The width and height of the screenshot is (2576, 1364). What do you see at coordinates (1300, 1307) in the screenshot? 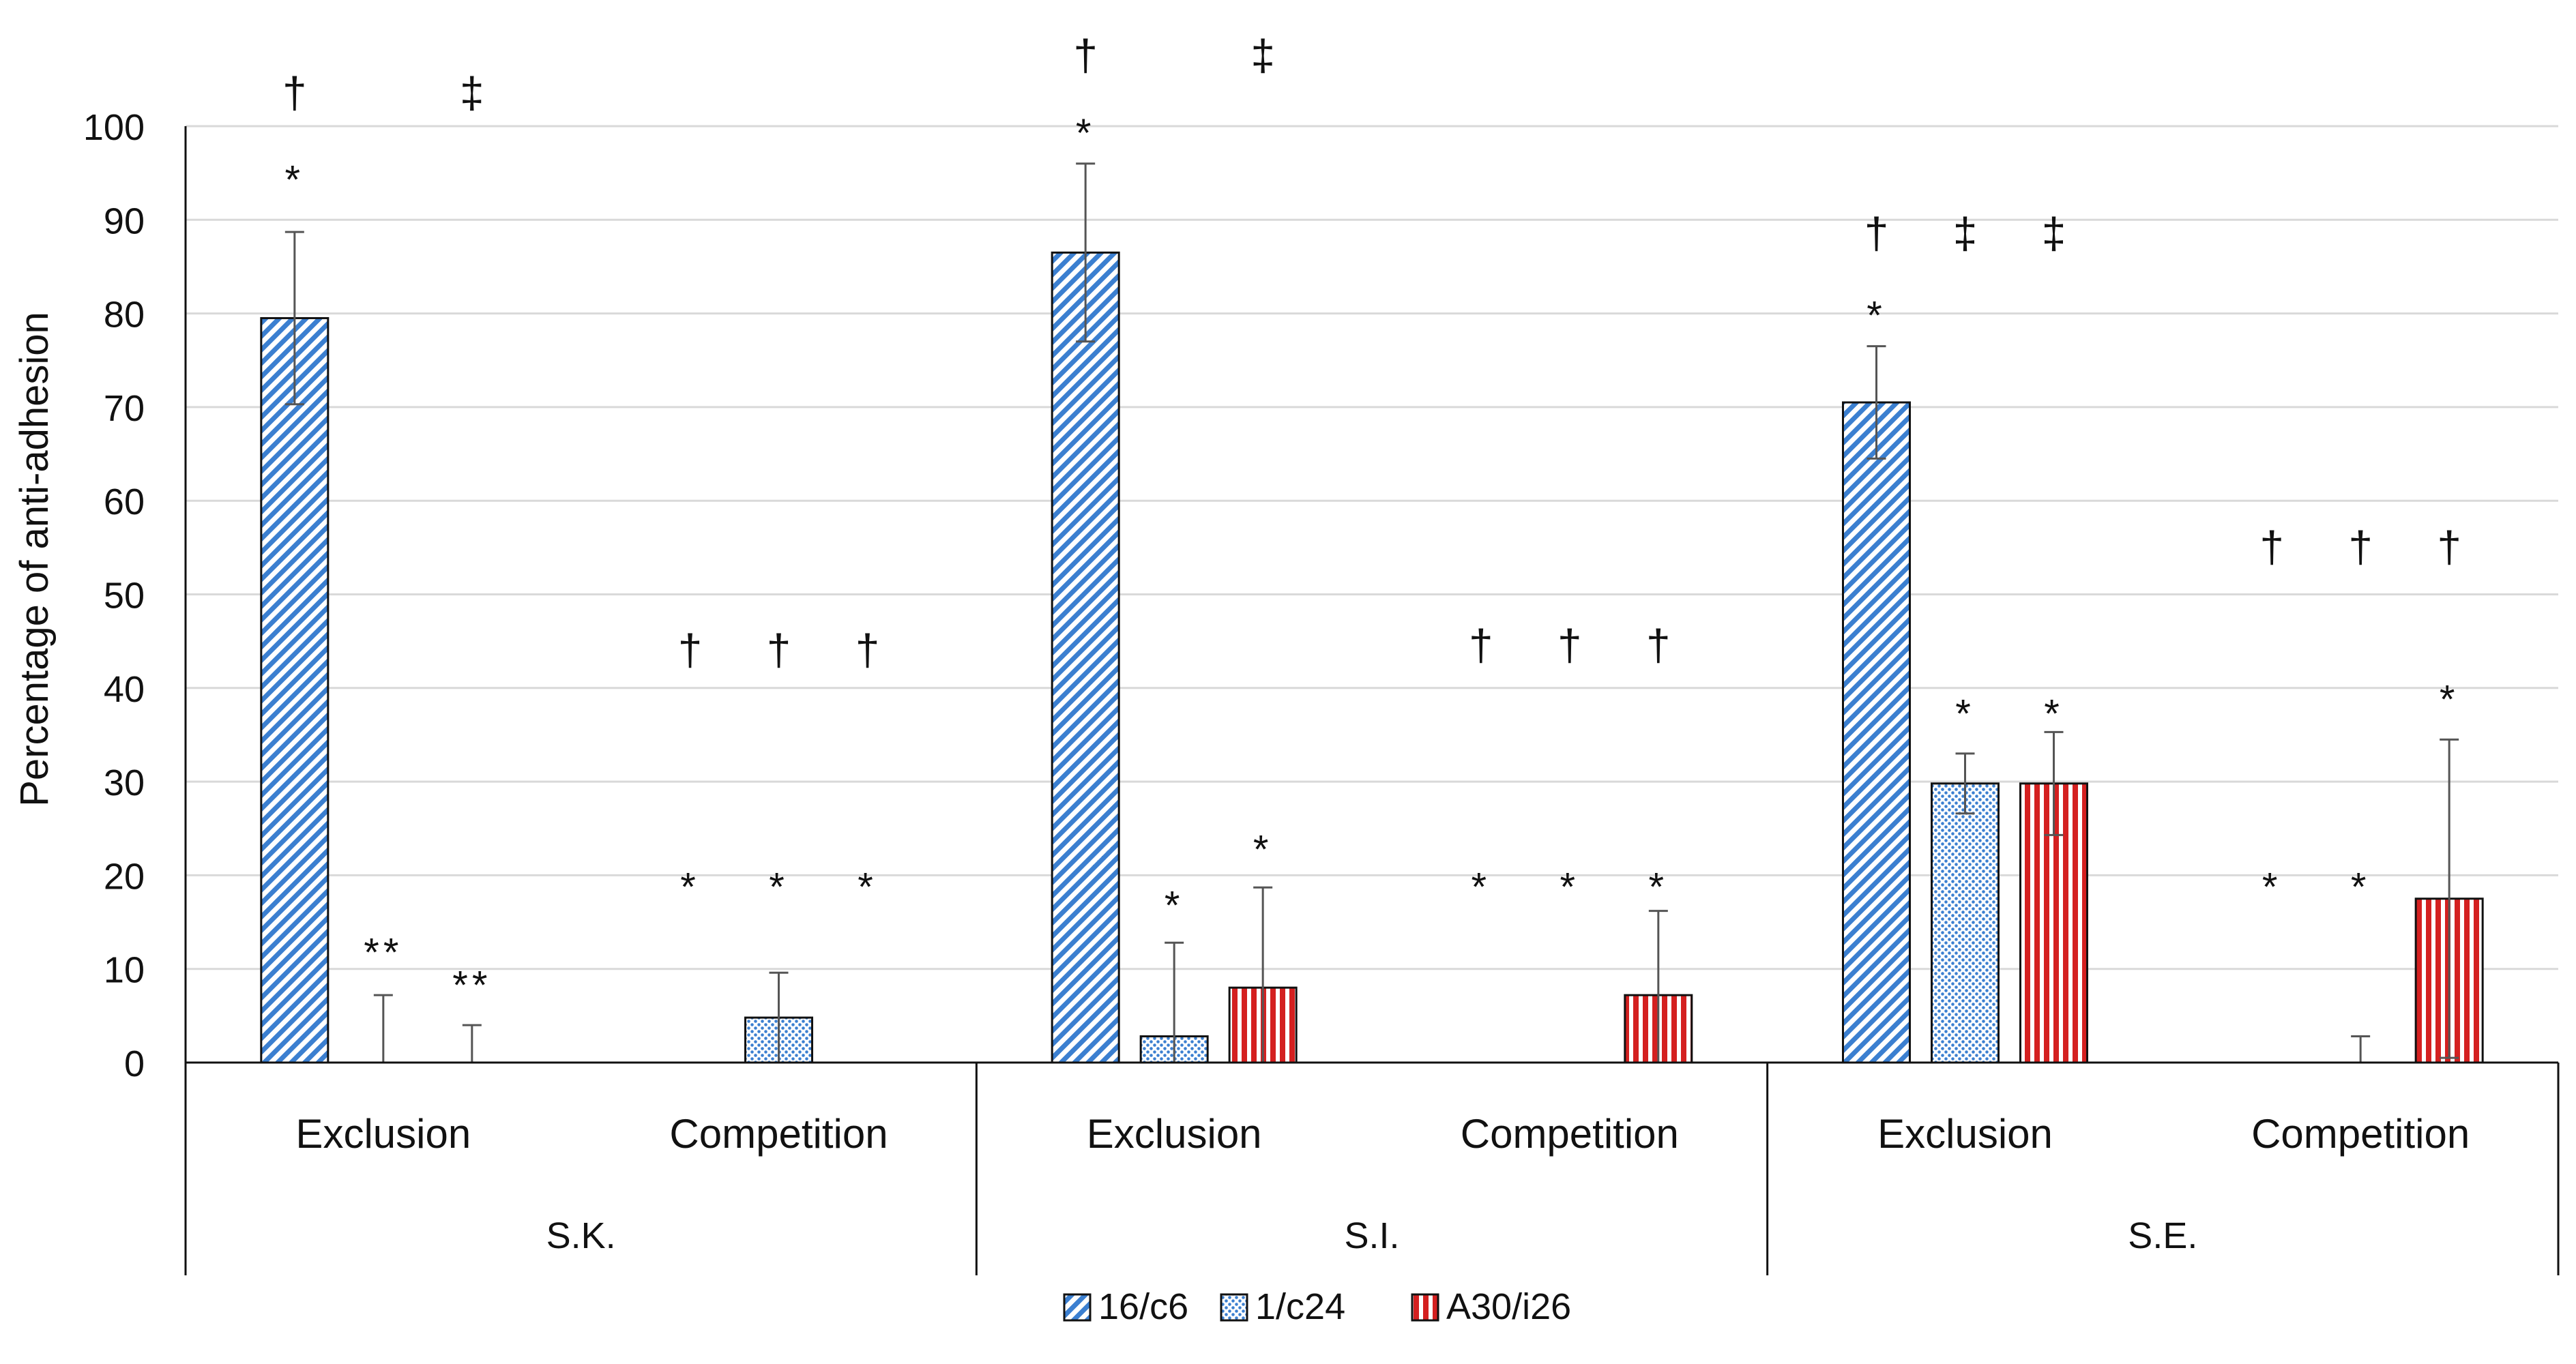
I see `legend-label: 1/c24` at bounding box center [1300, 1307].